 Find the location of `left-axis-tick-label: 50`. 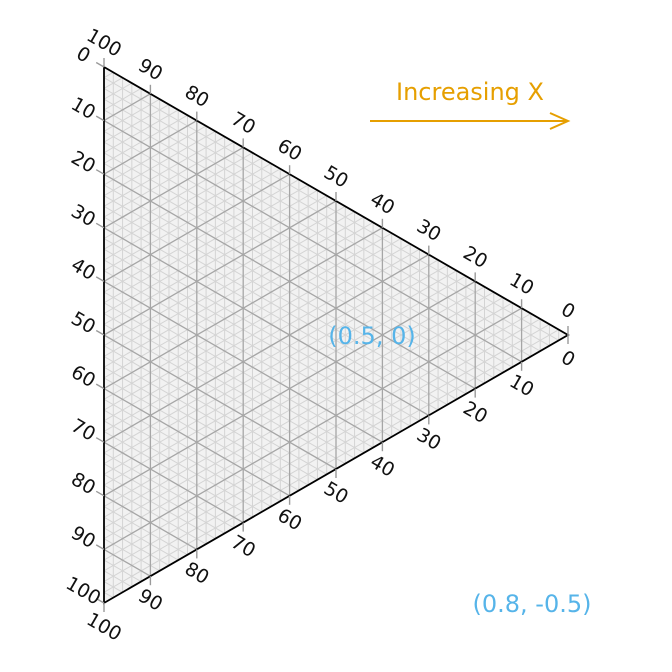

left-axis-tick-label: 50 is located at coordinates (83, 322).